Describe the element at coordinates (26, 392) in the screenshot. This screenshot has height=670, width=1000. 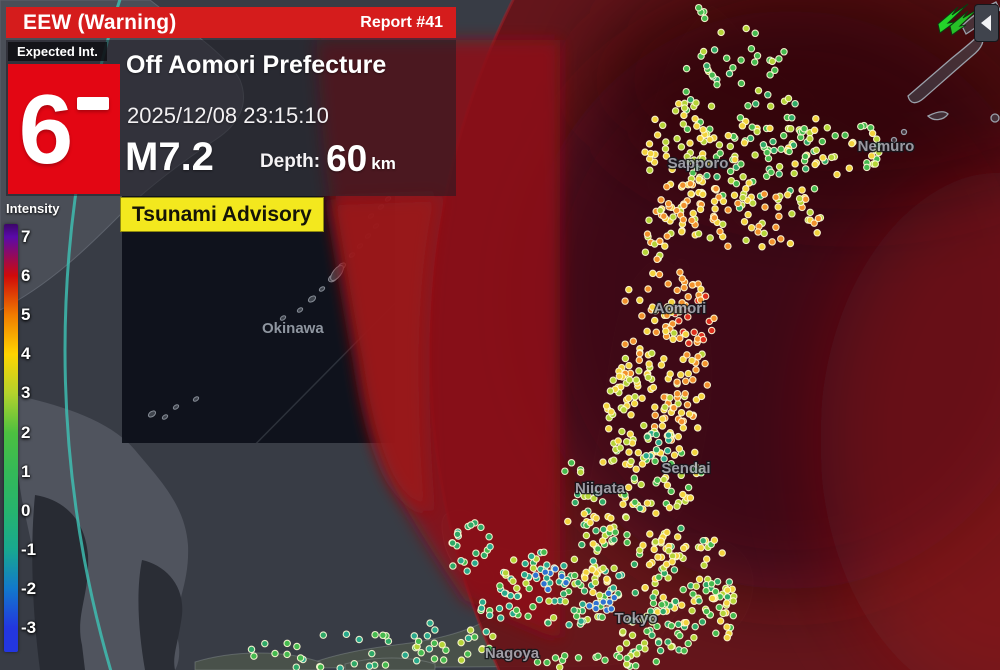
I see `intensity-tick-3: 3` at that location.